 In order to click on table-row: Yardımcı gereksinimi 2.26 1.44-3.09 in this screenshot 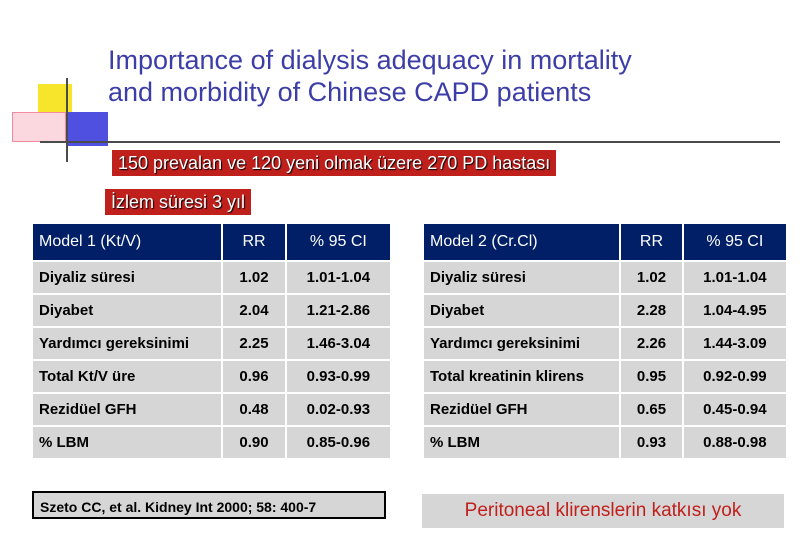, I will do `click(605, 343)`.